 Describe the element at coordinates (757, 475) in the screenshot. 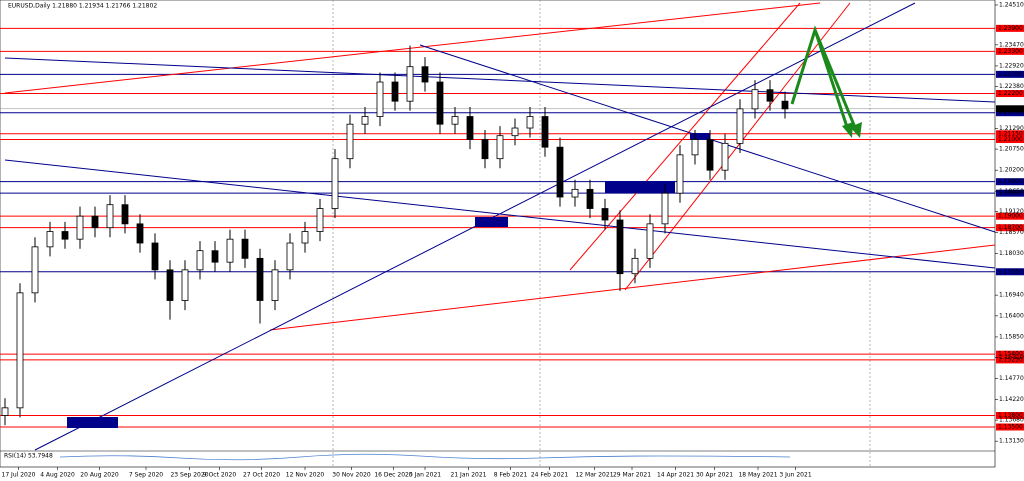

I see `x-tick-label: 18 May 2021` at that location.